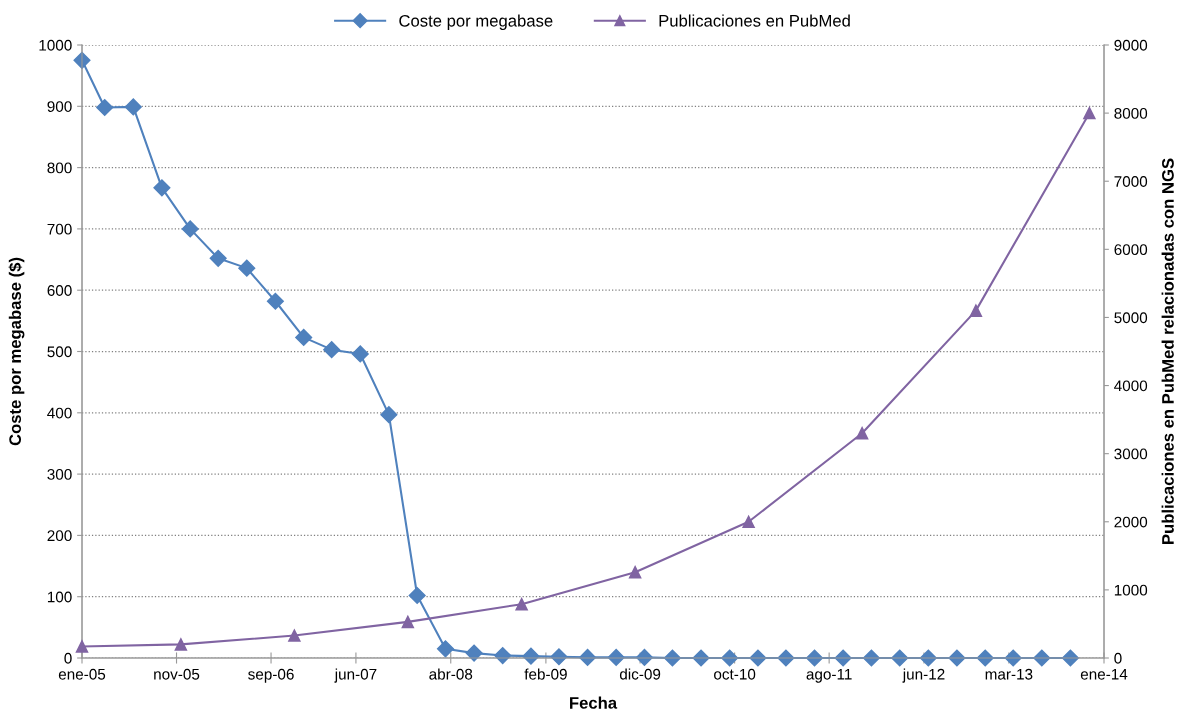 This screenshot has height=717, width=1182. Describe the element at coordinates (1118, 658) in the screenshot. I see `y2-tick-label: 0` at that location.